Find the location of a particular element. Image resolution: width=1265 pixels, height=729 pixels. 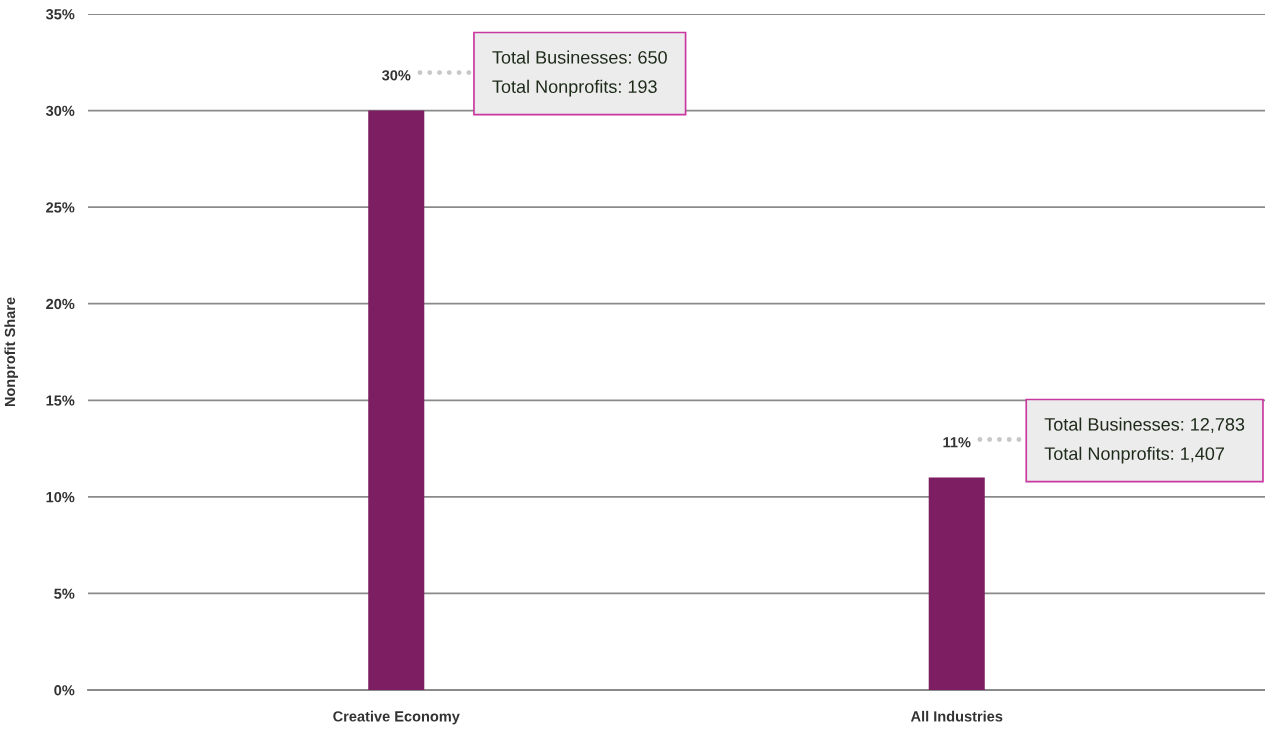

x-tick-label: All Industries is located at coordinates (956, 716).